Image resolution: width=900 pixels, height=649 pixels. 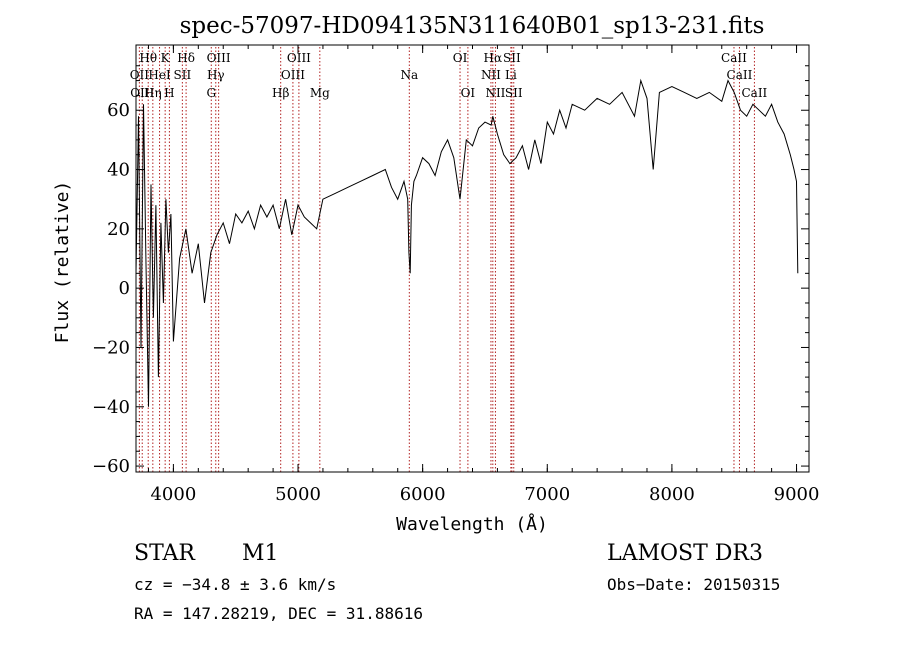 I want to click on line-label-11: SII, so click(x=183, y=75).